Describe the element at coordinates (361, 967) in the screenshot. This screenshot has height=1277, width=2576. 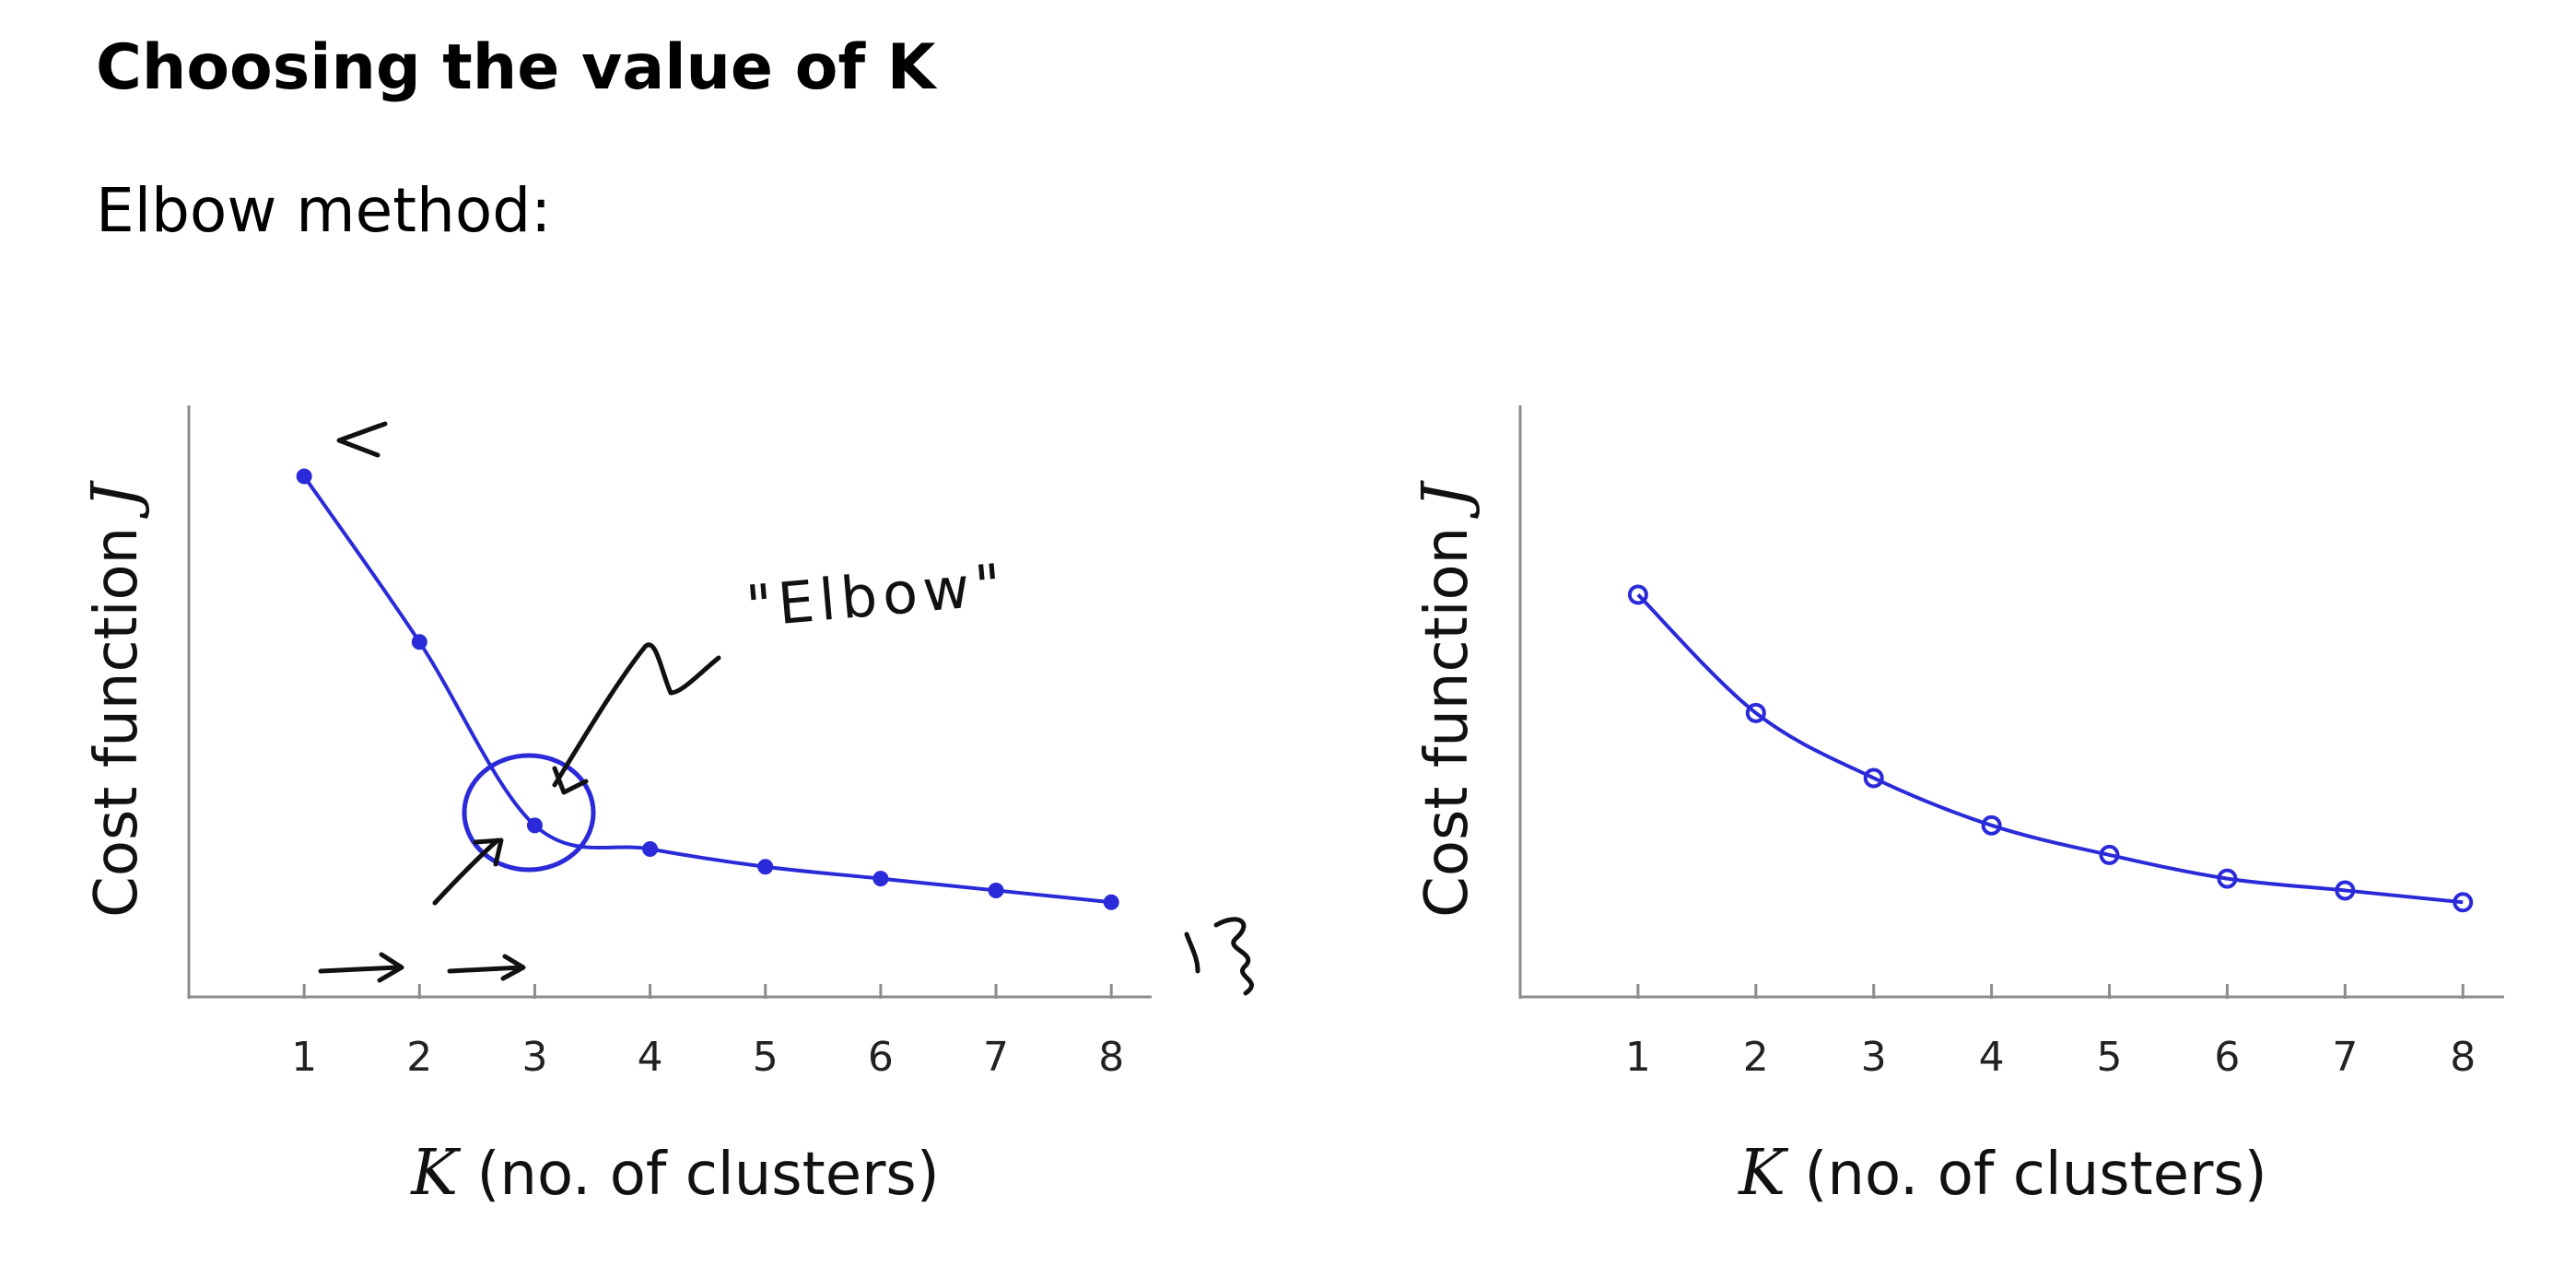
I see `arrow-right-1-icon` at that location.